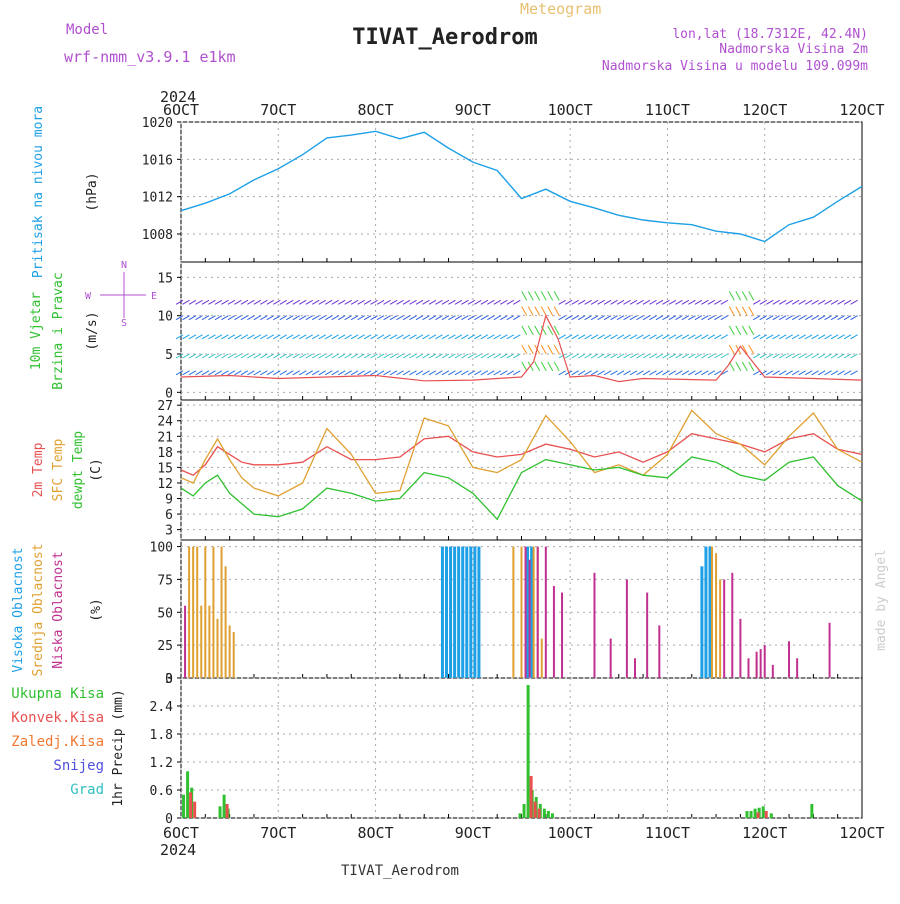 The height and width of the screenshot is (904, 900). Describe the element at coordinates (169, 679) in the screenshot. I see `y-tick-label: 3` at that location.